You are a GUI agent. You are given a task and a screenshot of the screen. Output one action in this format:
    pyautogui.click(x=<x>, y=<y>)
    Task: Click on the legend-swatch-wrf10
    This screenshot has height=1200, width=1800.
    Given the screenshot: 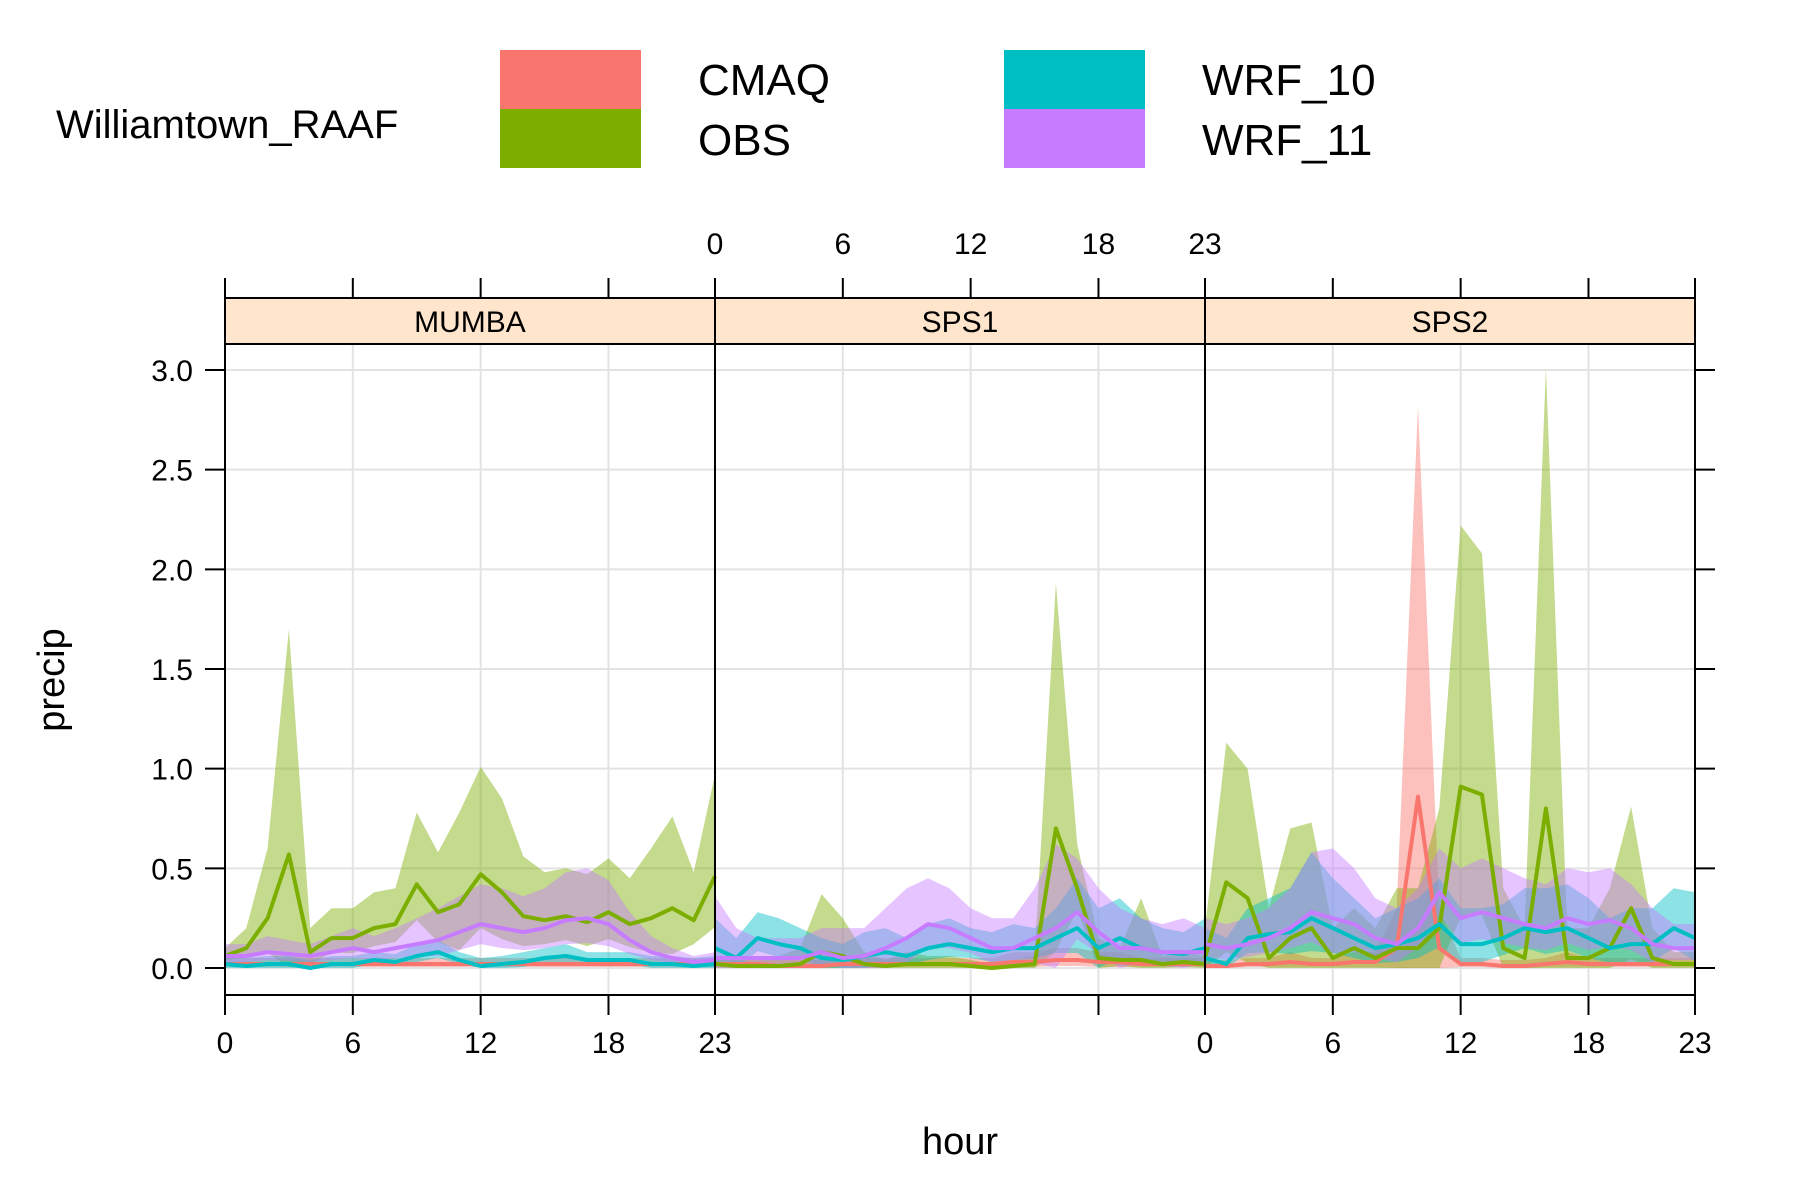 What is the action you would take?
    pyautogui.click(x=1074, y=79)
    